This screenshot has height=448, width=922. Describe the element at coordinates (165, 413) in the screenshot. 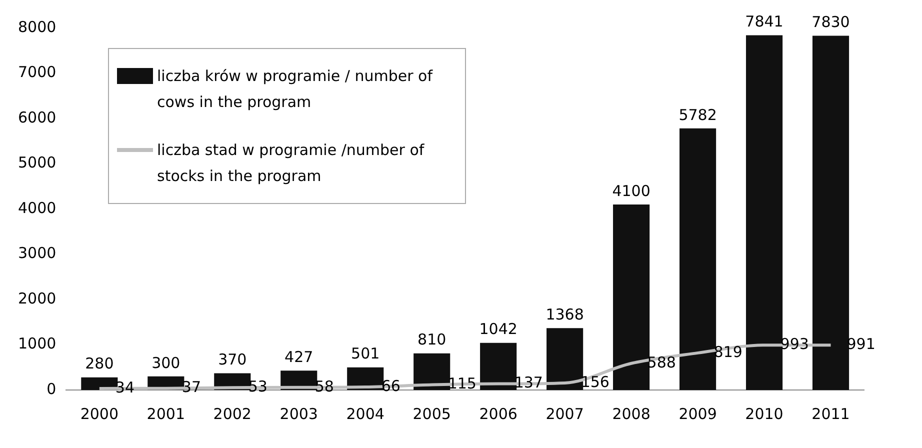

I see `x-tick-label: 2001` at that location.